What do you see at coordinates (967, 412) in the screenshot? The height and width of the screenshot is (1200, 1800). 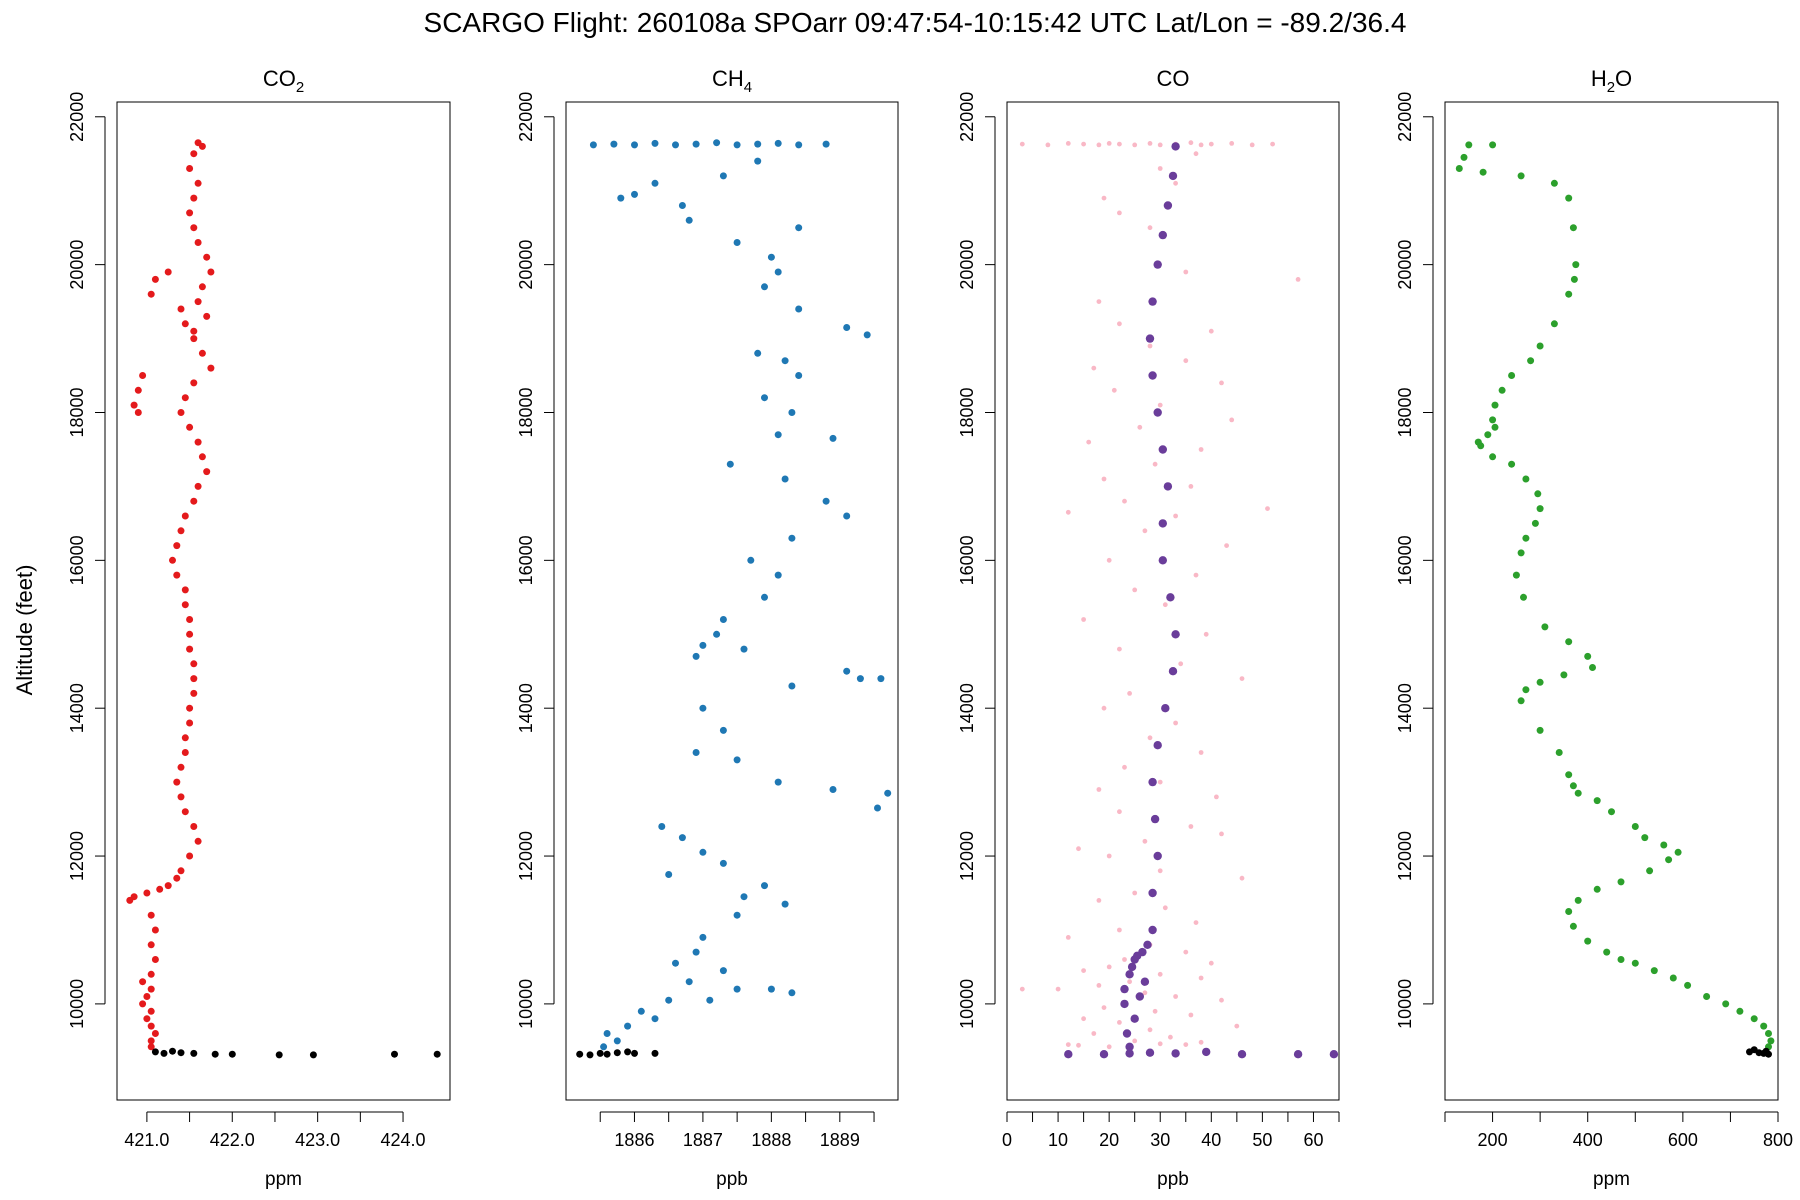 I see `y-tick-label: 18000` at bounding box center [967, 412].